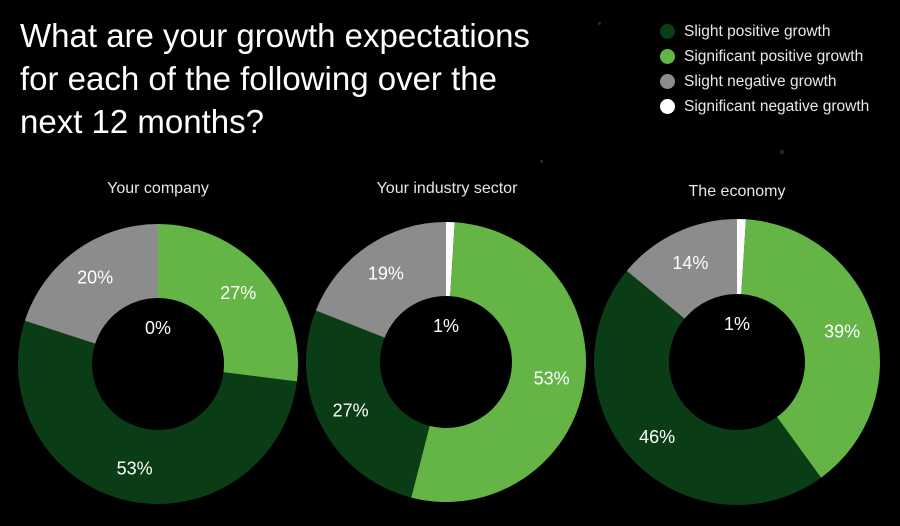  I want to click on data-label-significant-positive-growth: 53%, so click(552, 379).